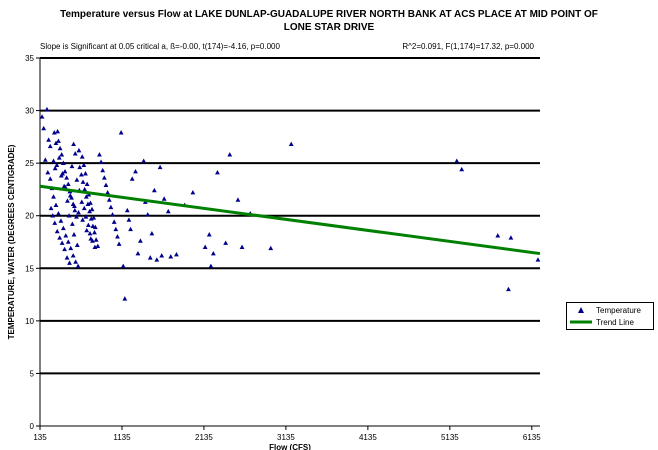  What do you see at coordinates (329, 27) in the screenshot?
I see `chart-title-line-2: LONE STAR DRIVE` at bounding box center [329, 27].